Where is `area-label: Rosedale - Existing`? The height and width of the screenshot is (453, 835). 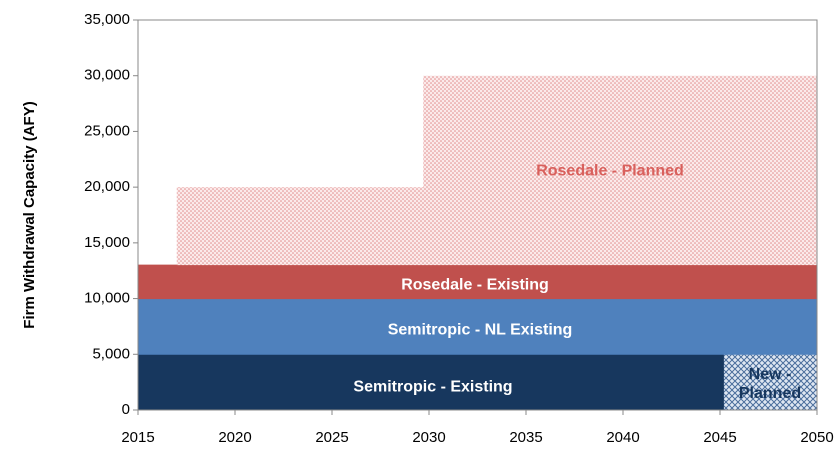 area-label: Rosedale - Existing is located at coordinates (475, 285).